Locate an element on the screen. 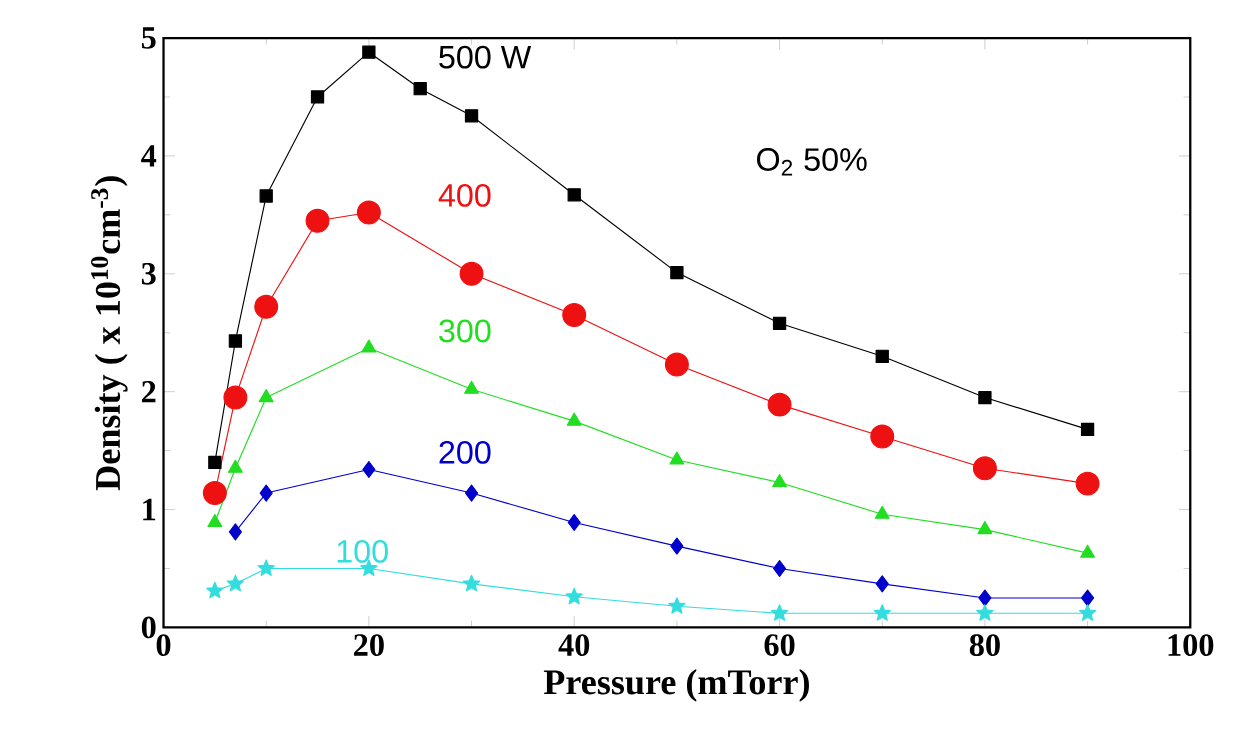  y-tick-label: 5 is located at coordinates (148, 38).